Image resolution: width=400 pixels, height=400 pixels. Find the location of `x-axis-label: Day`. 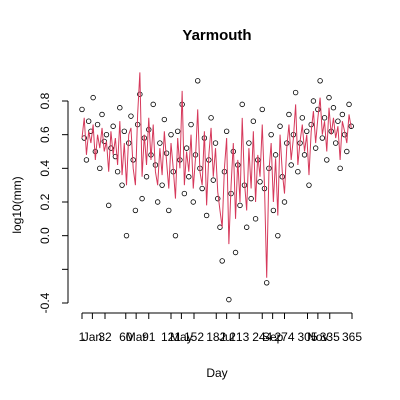

x-axis-label: Day is located at coordinates (216, 373).